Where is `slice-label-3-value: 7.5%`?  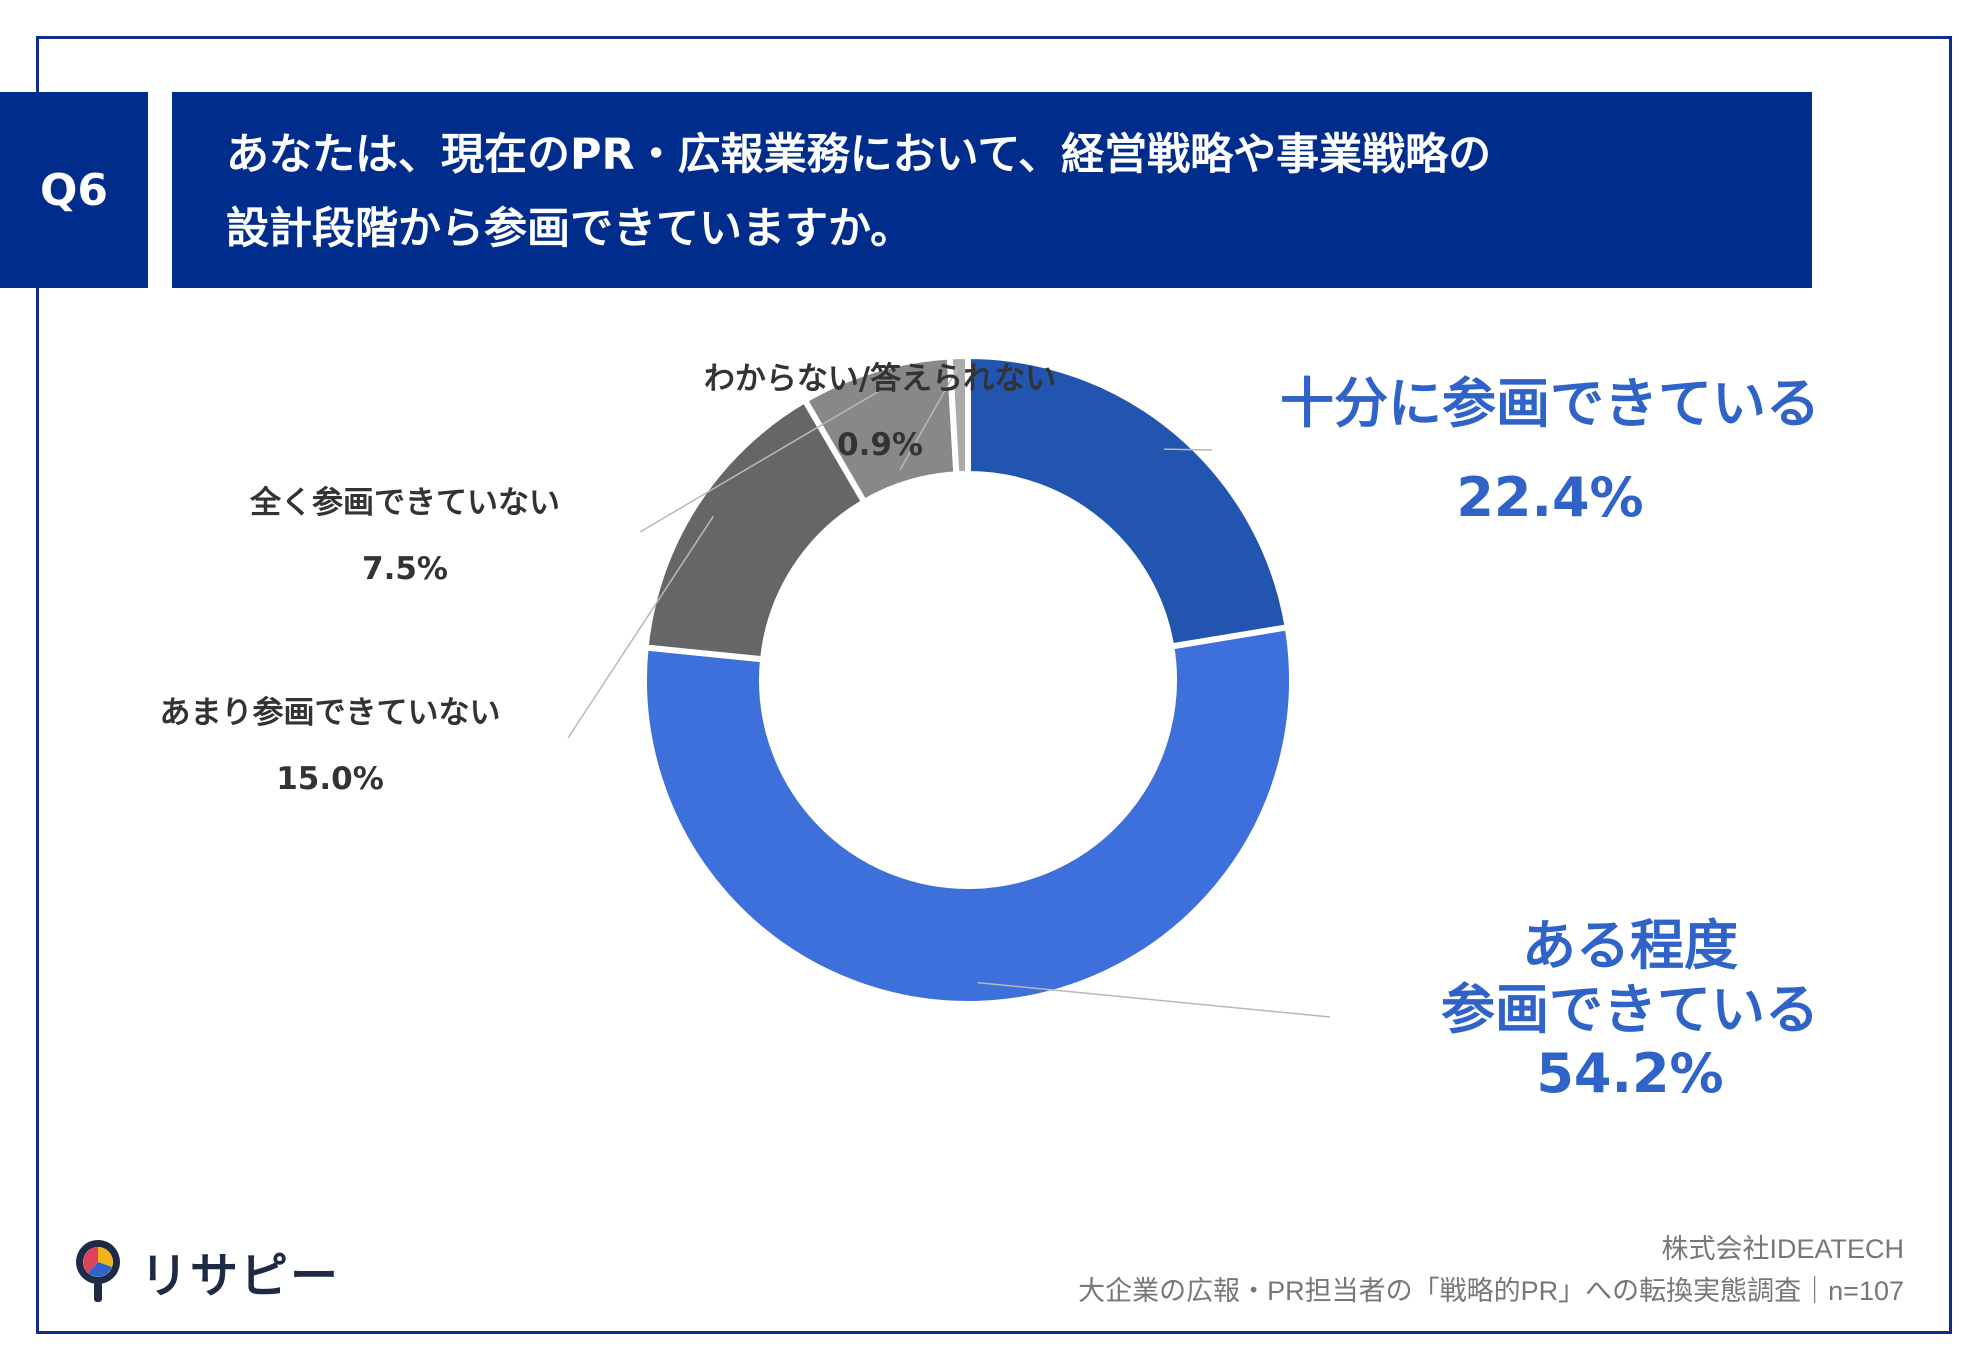
slice-label-3-value: 7.5% is located at coordinates (405, 569).